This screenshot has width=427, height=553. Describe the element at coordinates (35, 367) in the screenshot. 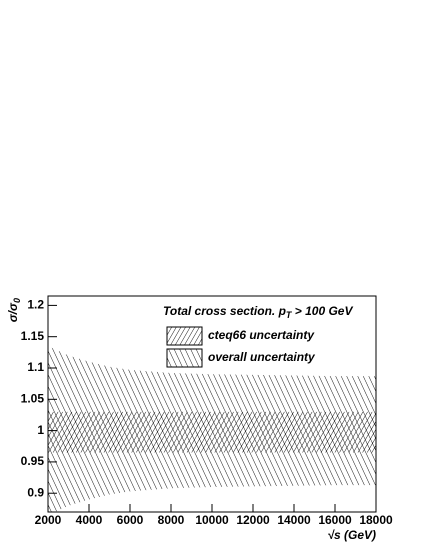

I see `y-tick-label: 1.1` at that location.